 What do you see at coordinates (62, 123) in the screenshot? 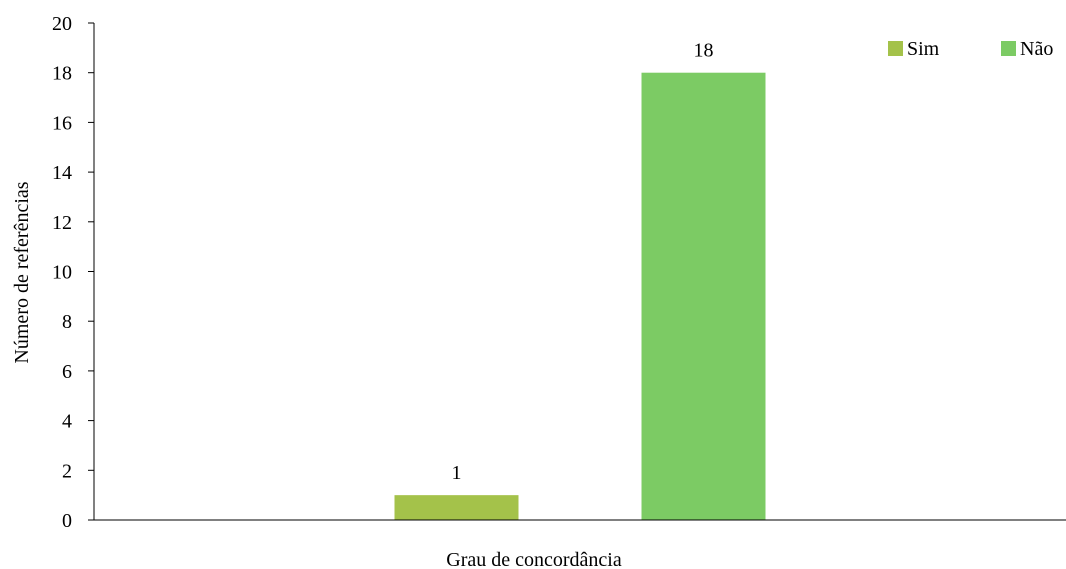
I see `y-tick-label: 16` at bounding box center [62, 123].